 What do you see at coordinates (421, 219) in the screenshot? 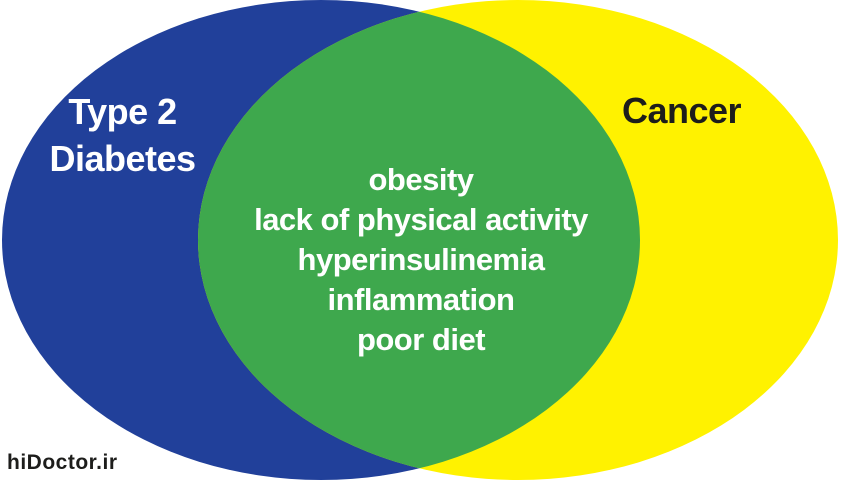
I see `overlap-item-lack-of-physical-activity: lack of physical activity` at bounding box center [421, 219].